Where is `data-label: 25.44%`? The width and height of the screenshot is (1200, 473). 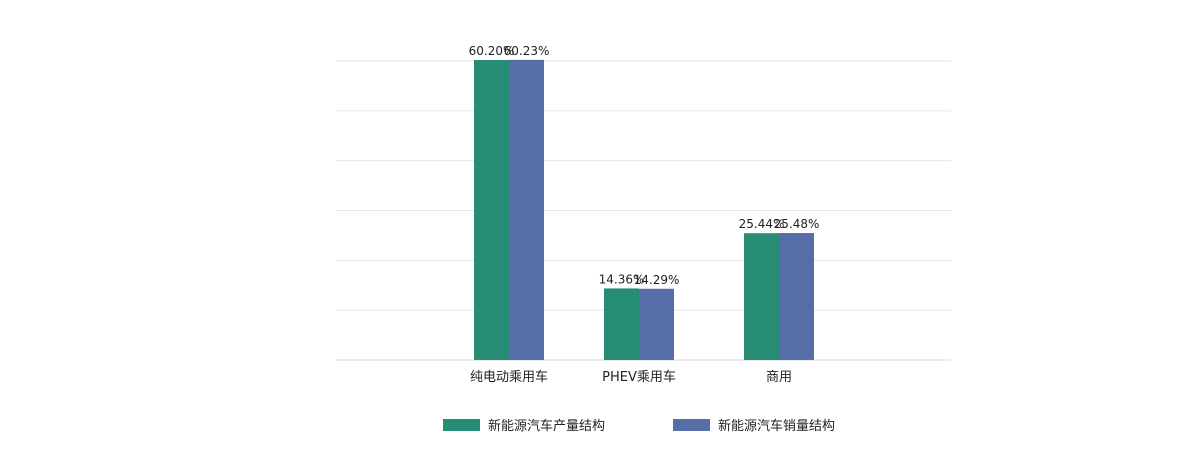
data-label: 25.44% is located at coordinates (762, 224).